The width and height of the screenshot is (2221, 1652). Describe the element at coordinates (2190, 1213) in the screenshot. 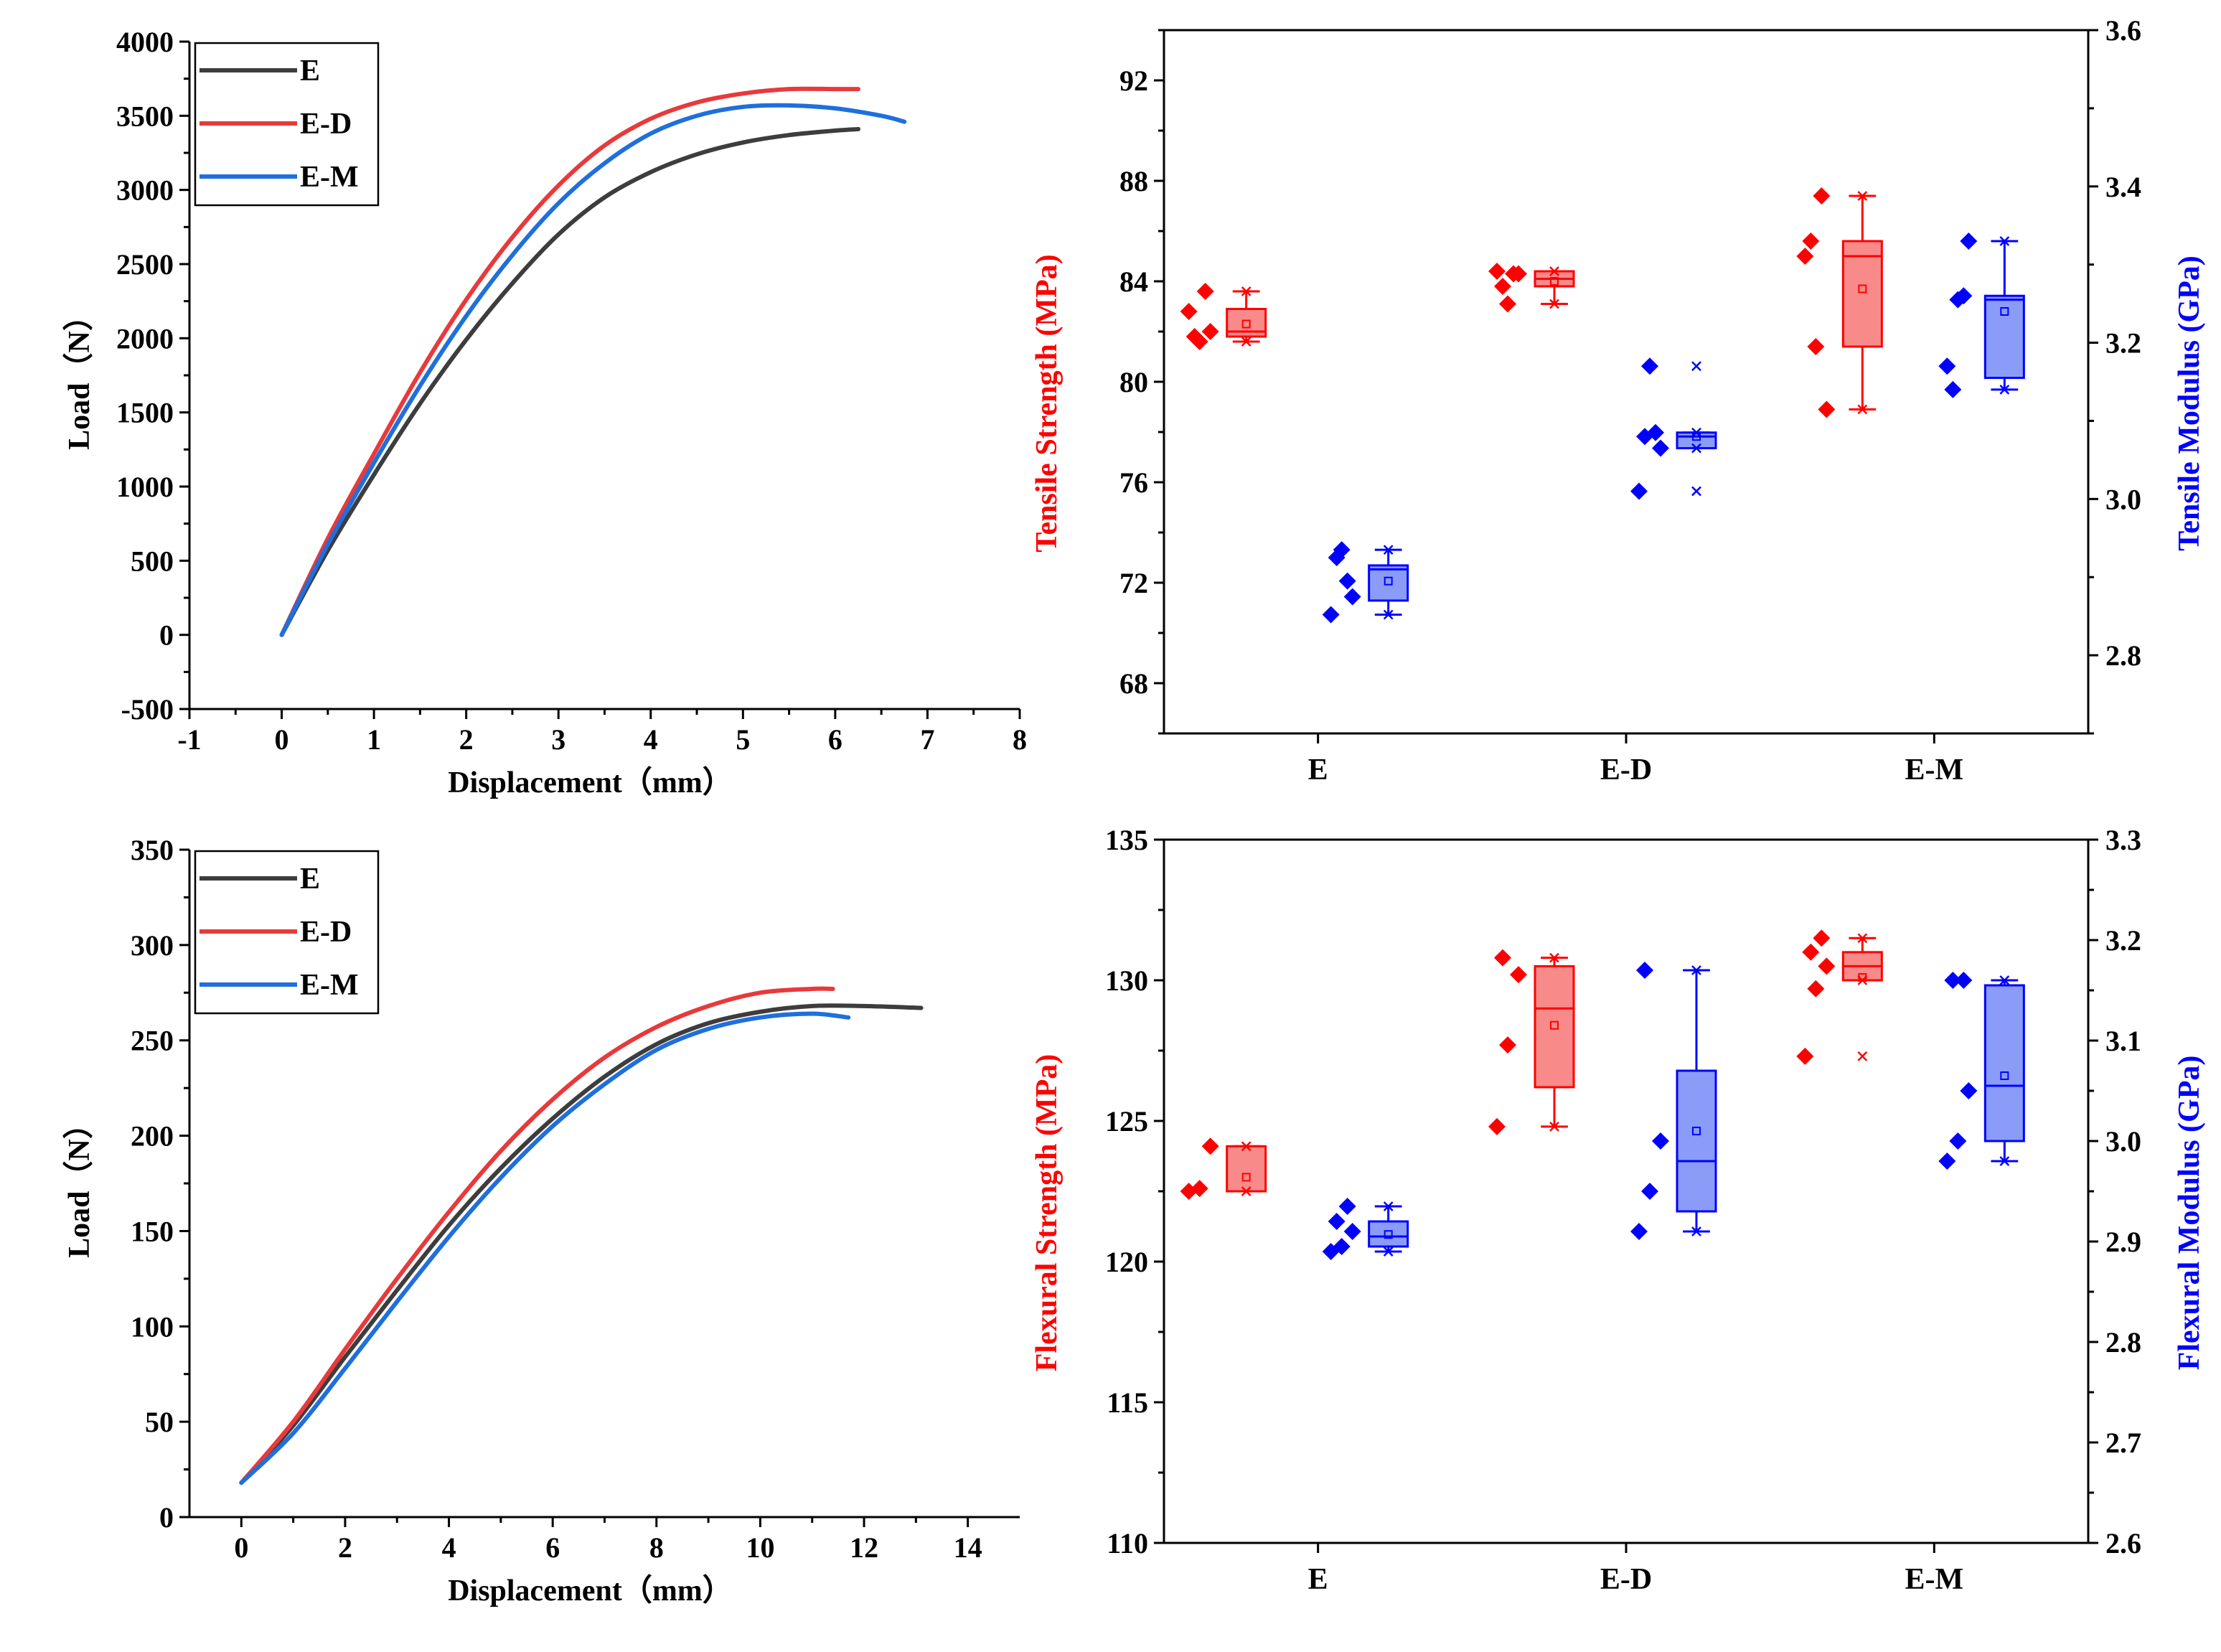

I see `y-right-axis-title: Flexural Modulus (GPa)` at that location.